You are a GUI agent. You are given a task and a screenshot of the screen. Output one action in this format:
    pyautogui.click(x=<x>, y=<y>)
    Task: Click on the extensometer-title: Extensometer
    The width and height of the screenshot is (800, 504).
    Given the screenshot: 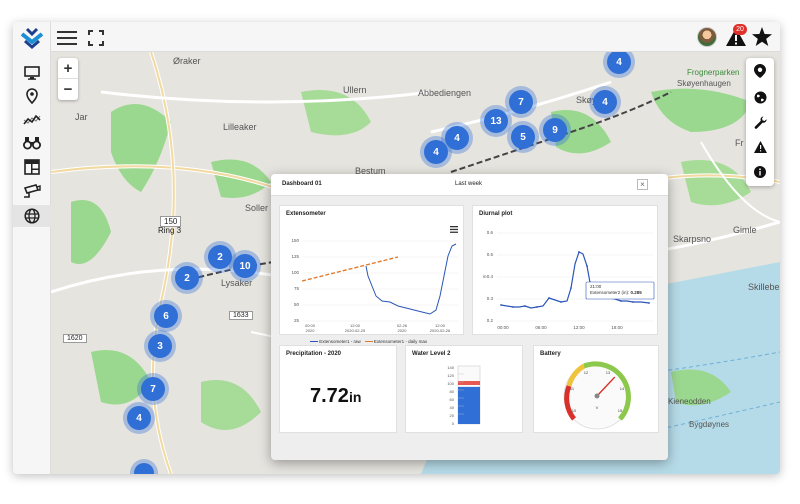 What is the action you would take?
    pyautogui.click(x=306, y=214)
    